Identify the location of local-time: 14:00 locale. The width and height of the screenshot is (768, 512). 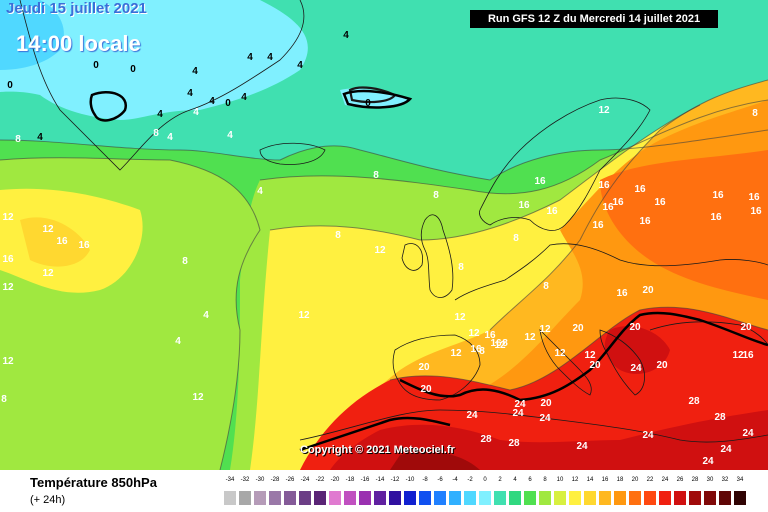
(78, 43).